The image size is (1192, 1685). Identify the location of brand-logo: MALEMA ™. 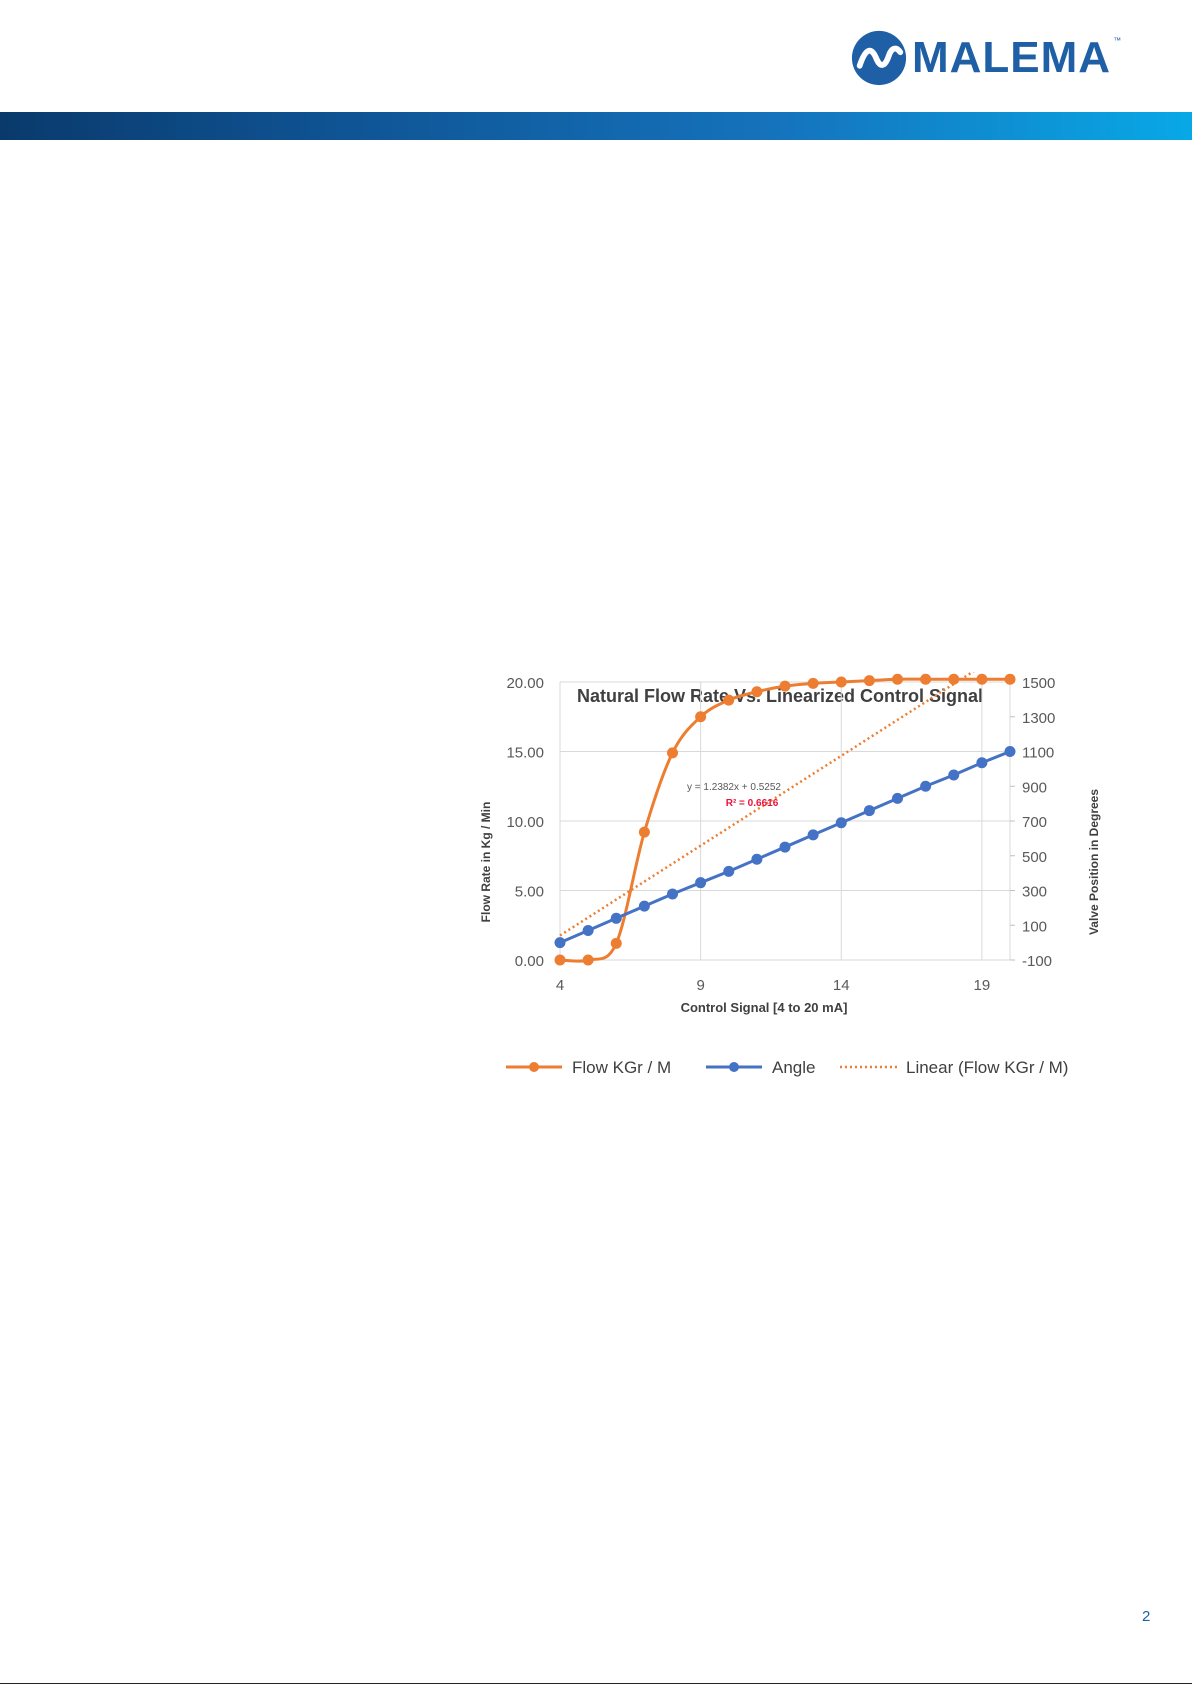
(985, 58).